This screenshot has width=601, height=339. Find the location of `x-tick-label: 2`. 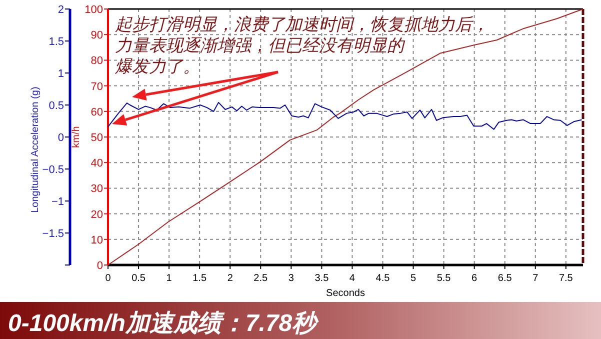

x-tick-label: 2 is located at coordinates (230, 278).